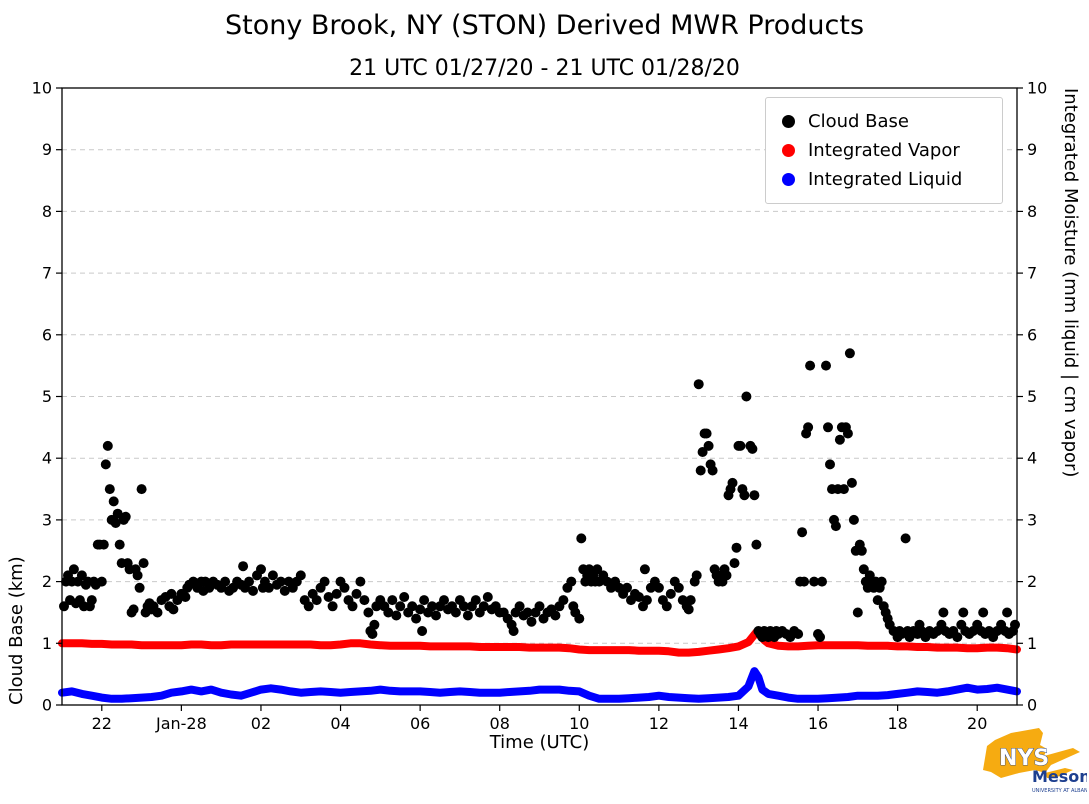 This screenshot has height=804, width=1089. Describe the element at coordinates (788, 179) in the screenshot. I see `legend-marker-integrated-liquid` at that location.